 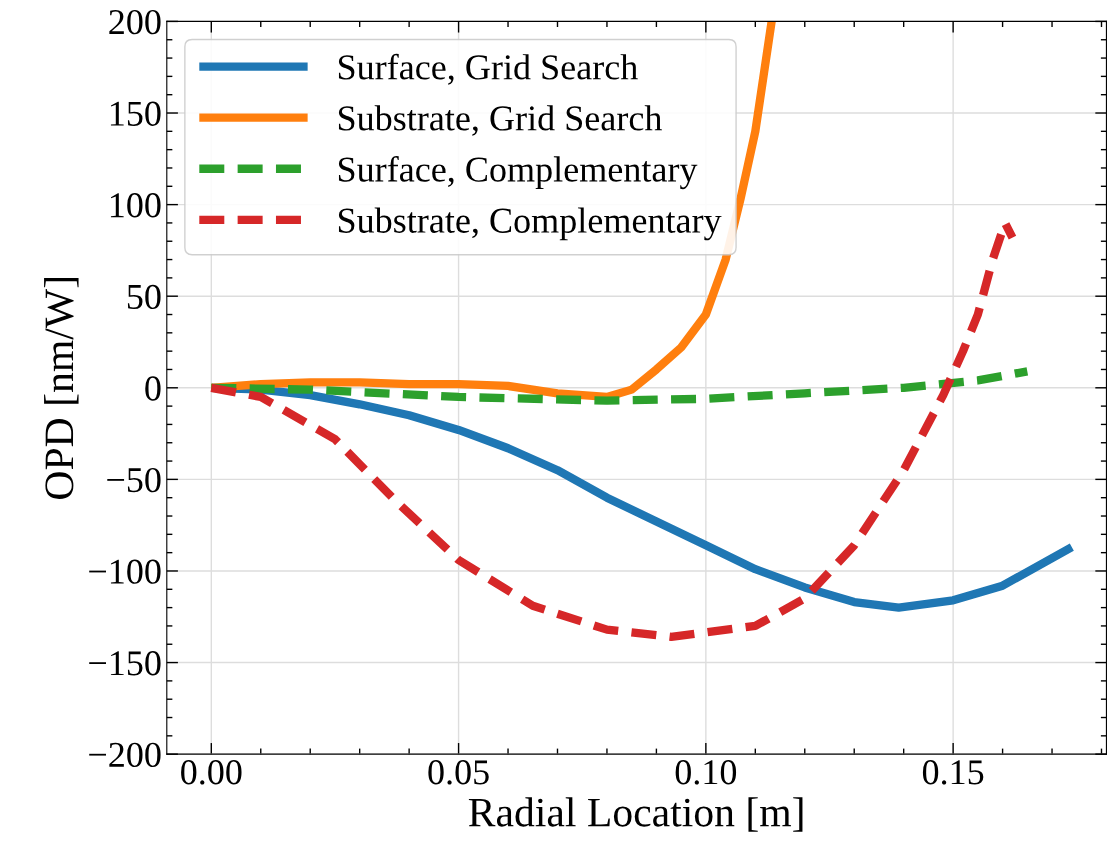 I want to click on y-tick-label: 200, so click(x=135, y=22).